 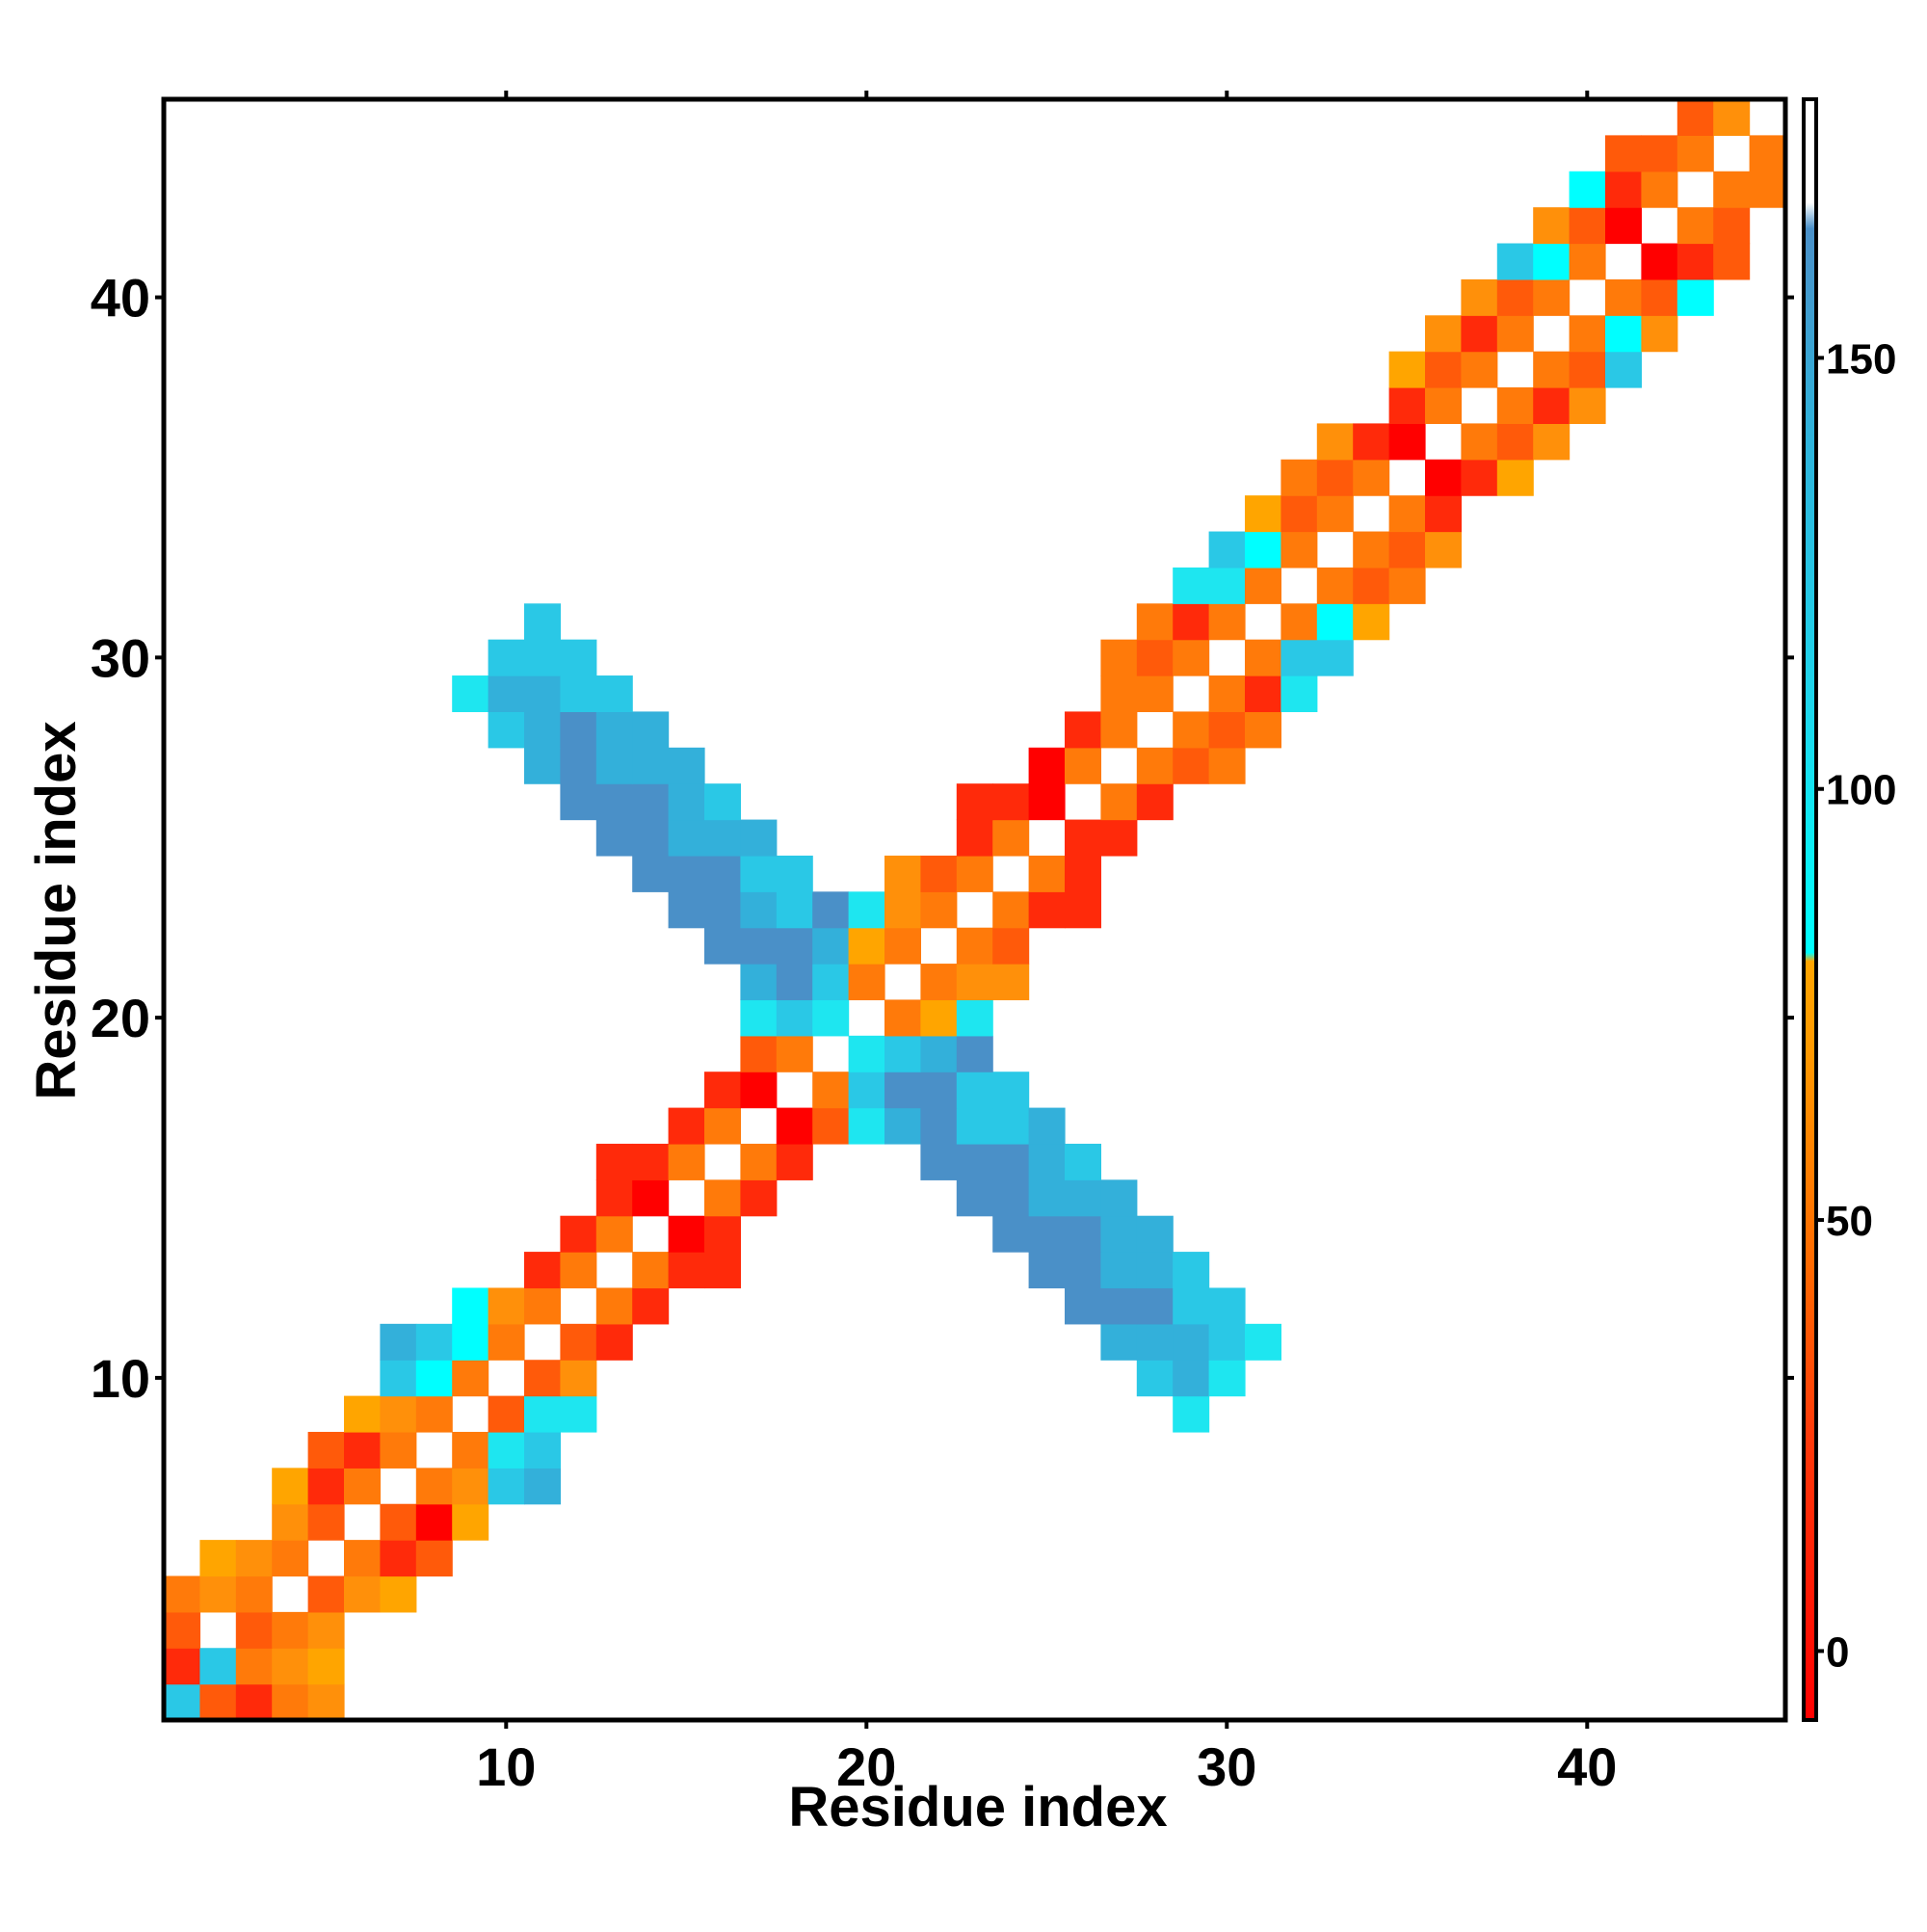 I want to click on colorbar-tick-label: 150, so click(x=1861, y=359).